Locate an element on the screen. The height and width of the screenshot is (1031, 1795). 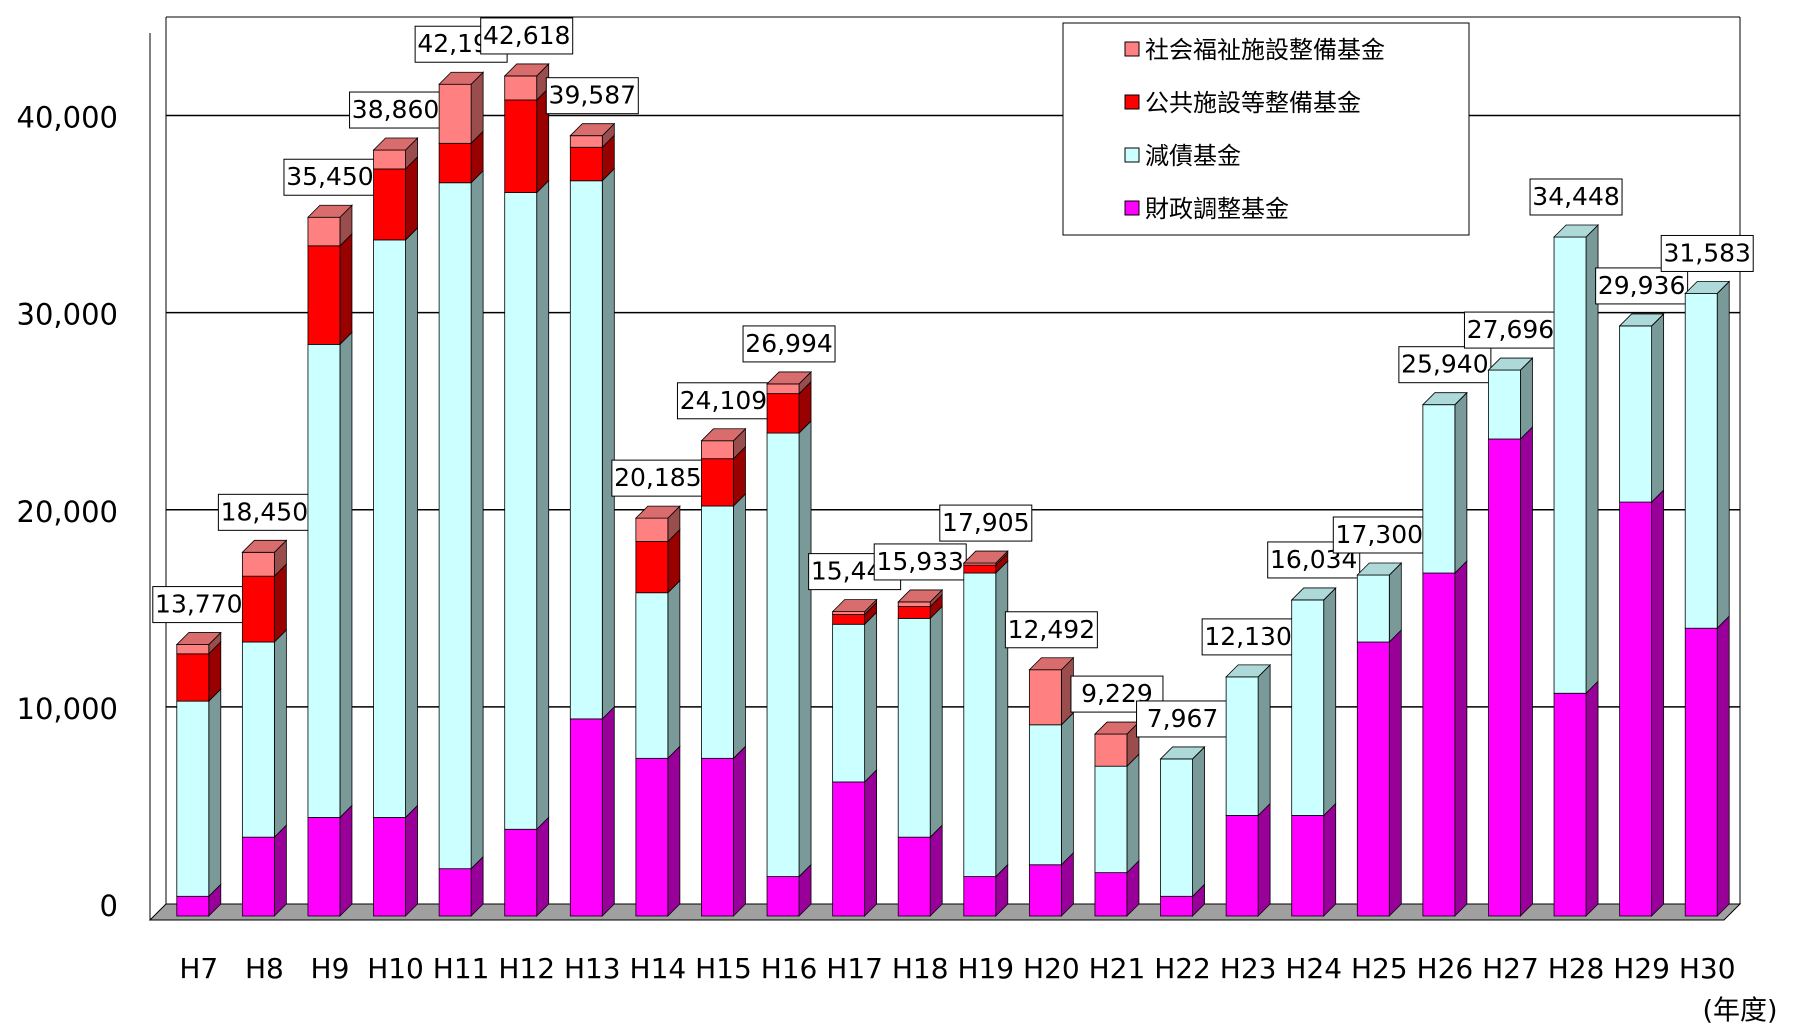
x-tick-label: H26 is located at coordinates (1445, 968).